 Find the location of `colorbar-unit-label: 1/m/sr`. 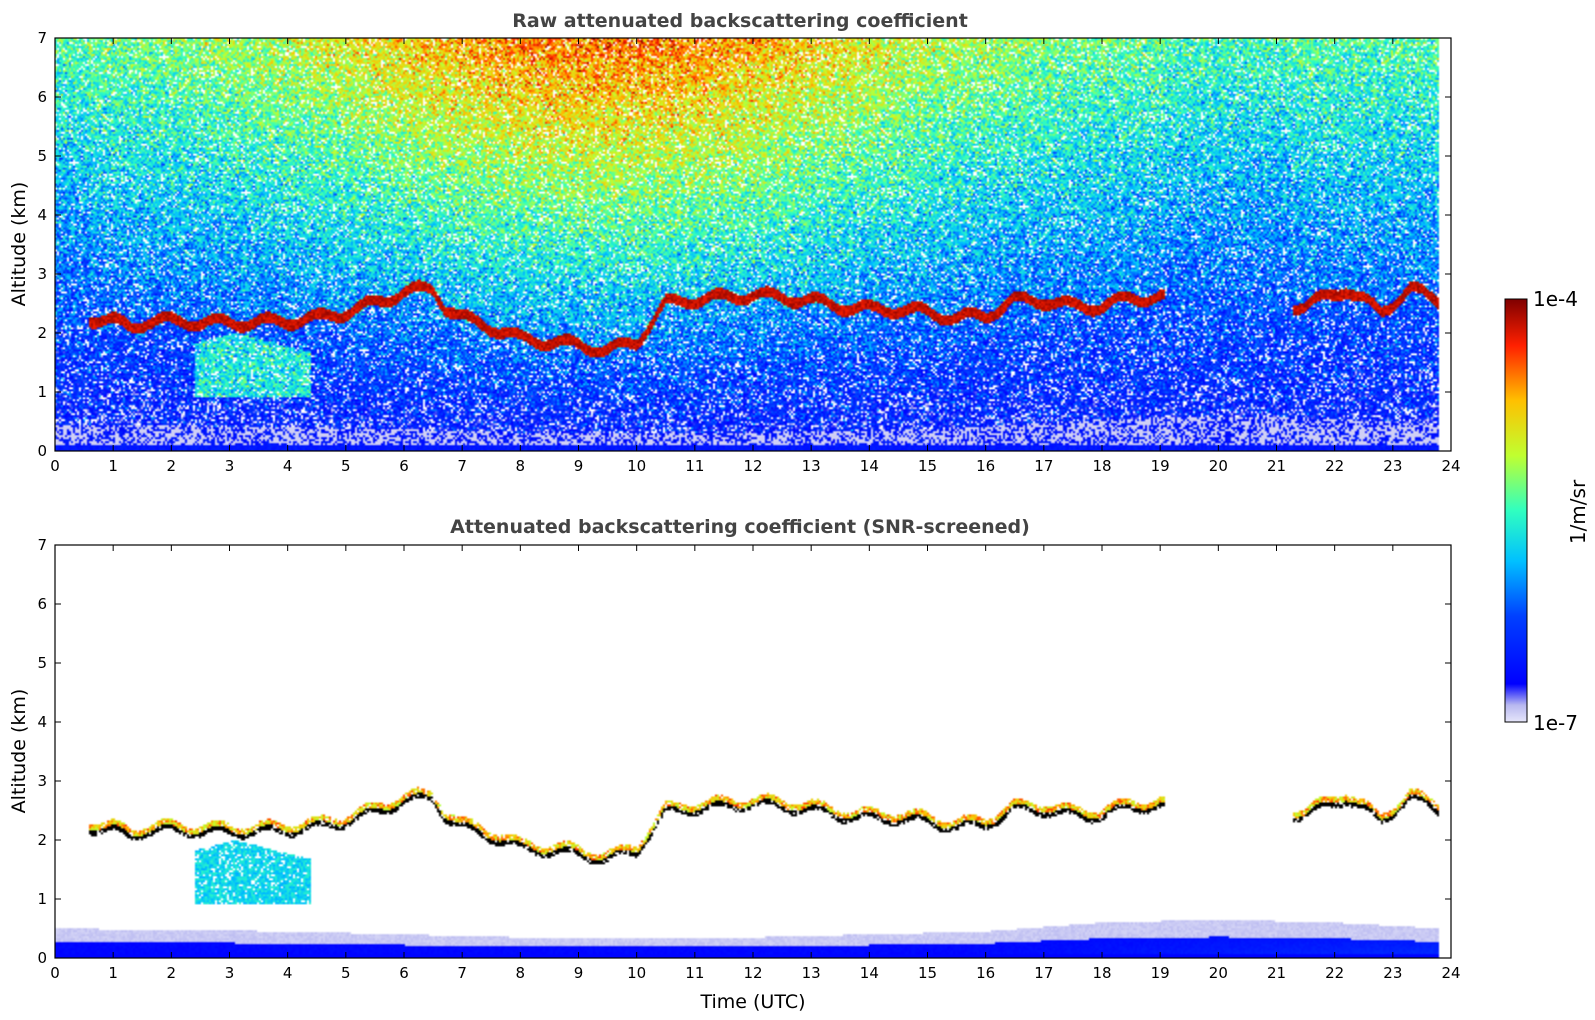

colorbar-unit-label: 1/m/sr is located at coordinates (1578, 511).